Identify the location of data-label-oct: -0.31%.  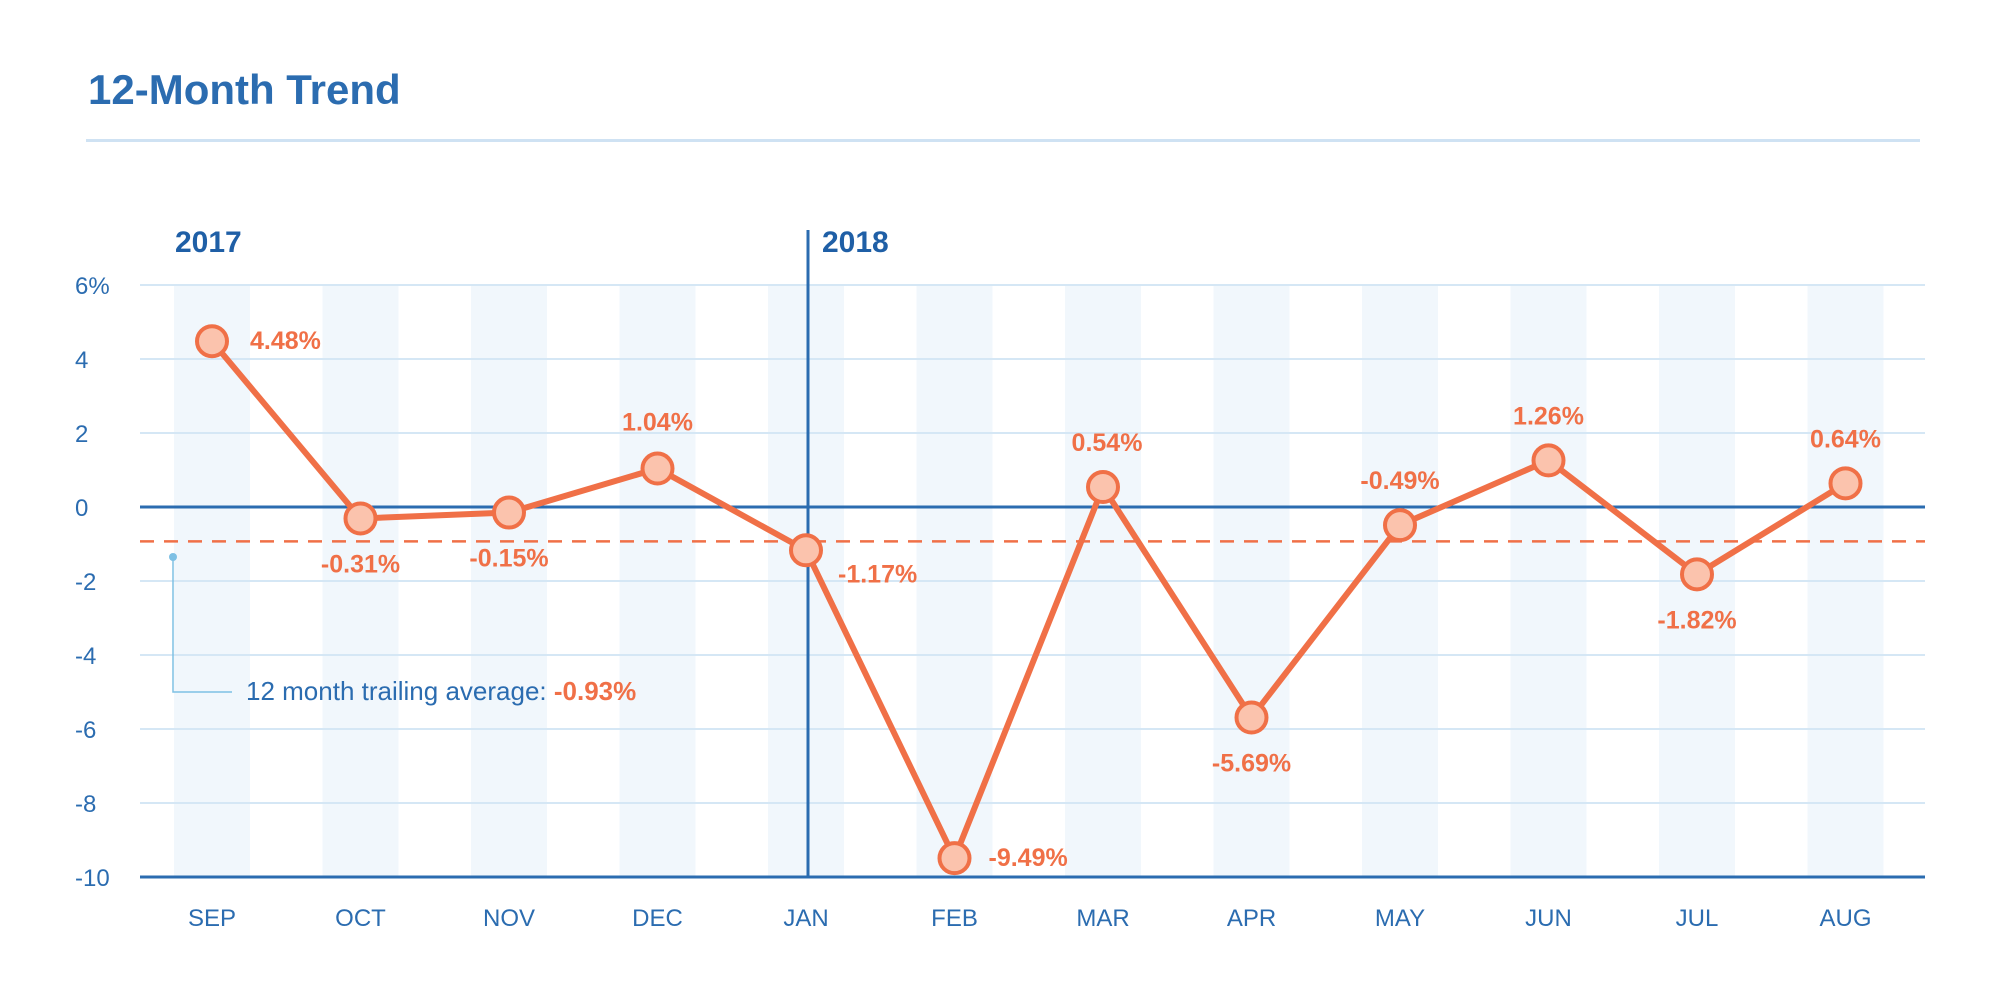
(360, 564).